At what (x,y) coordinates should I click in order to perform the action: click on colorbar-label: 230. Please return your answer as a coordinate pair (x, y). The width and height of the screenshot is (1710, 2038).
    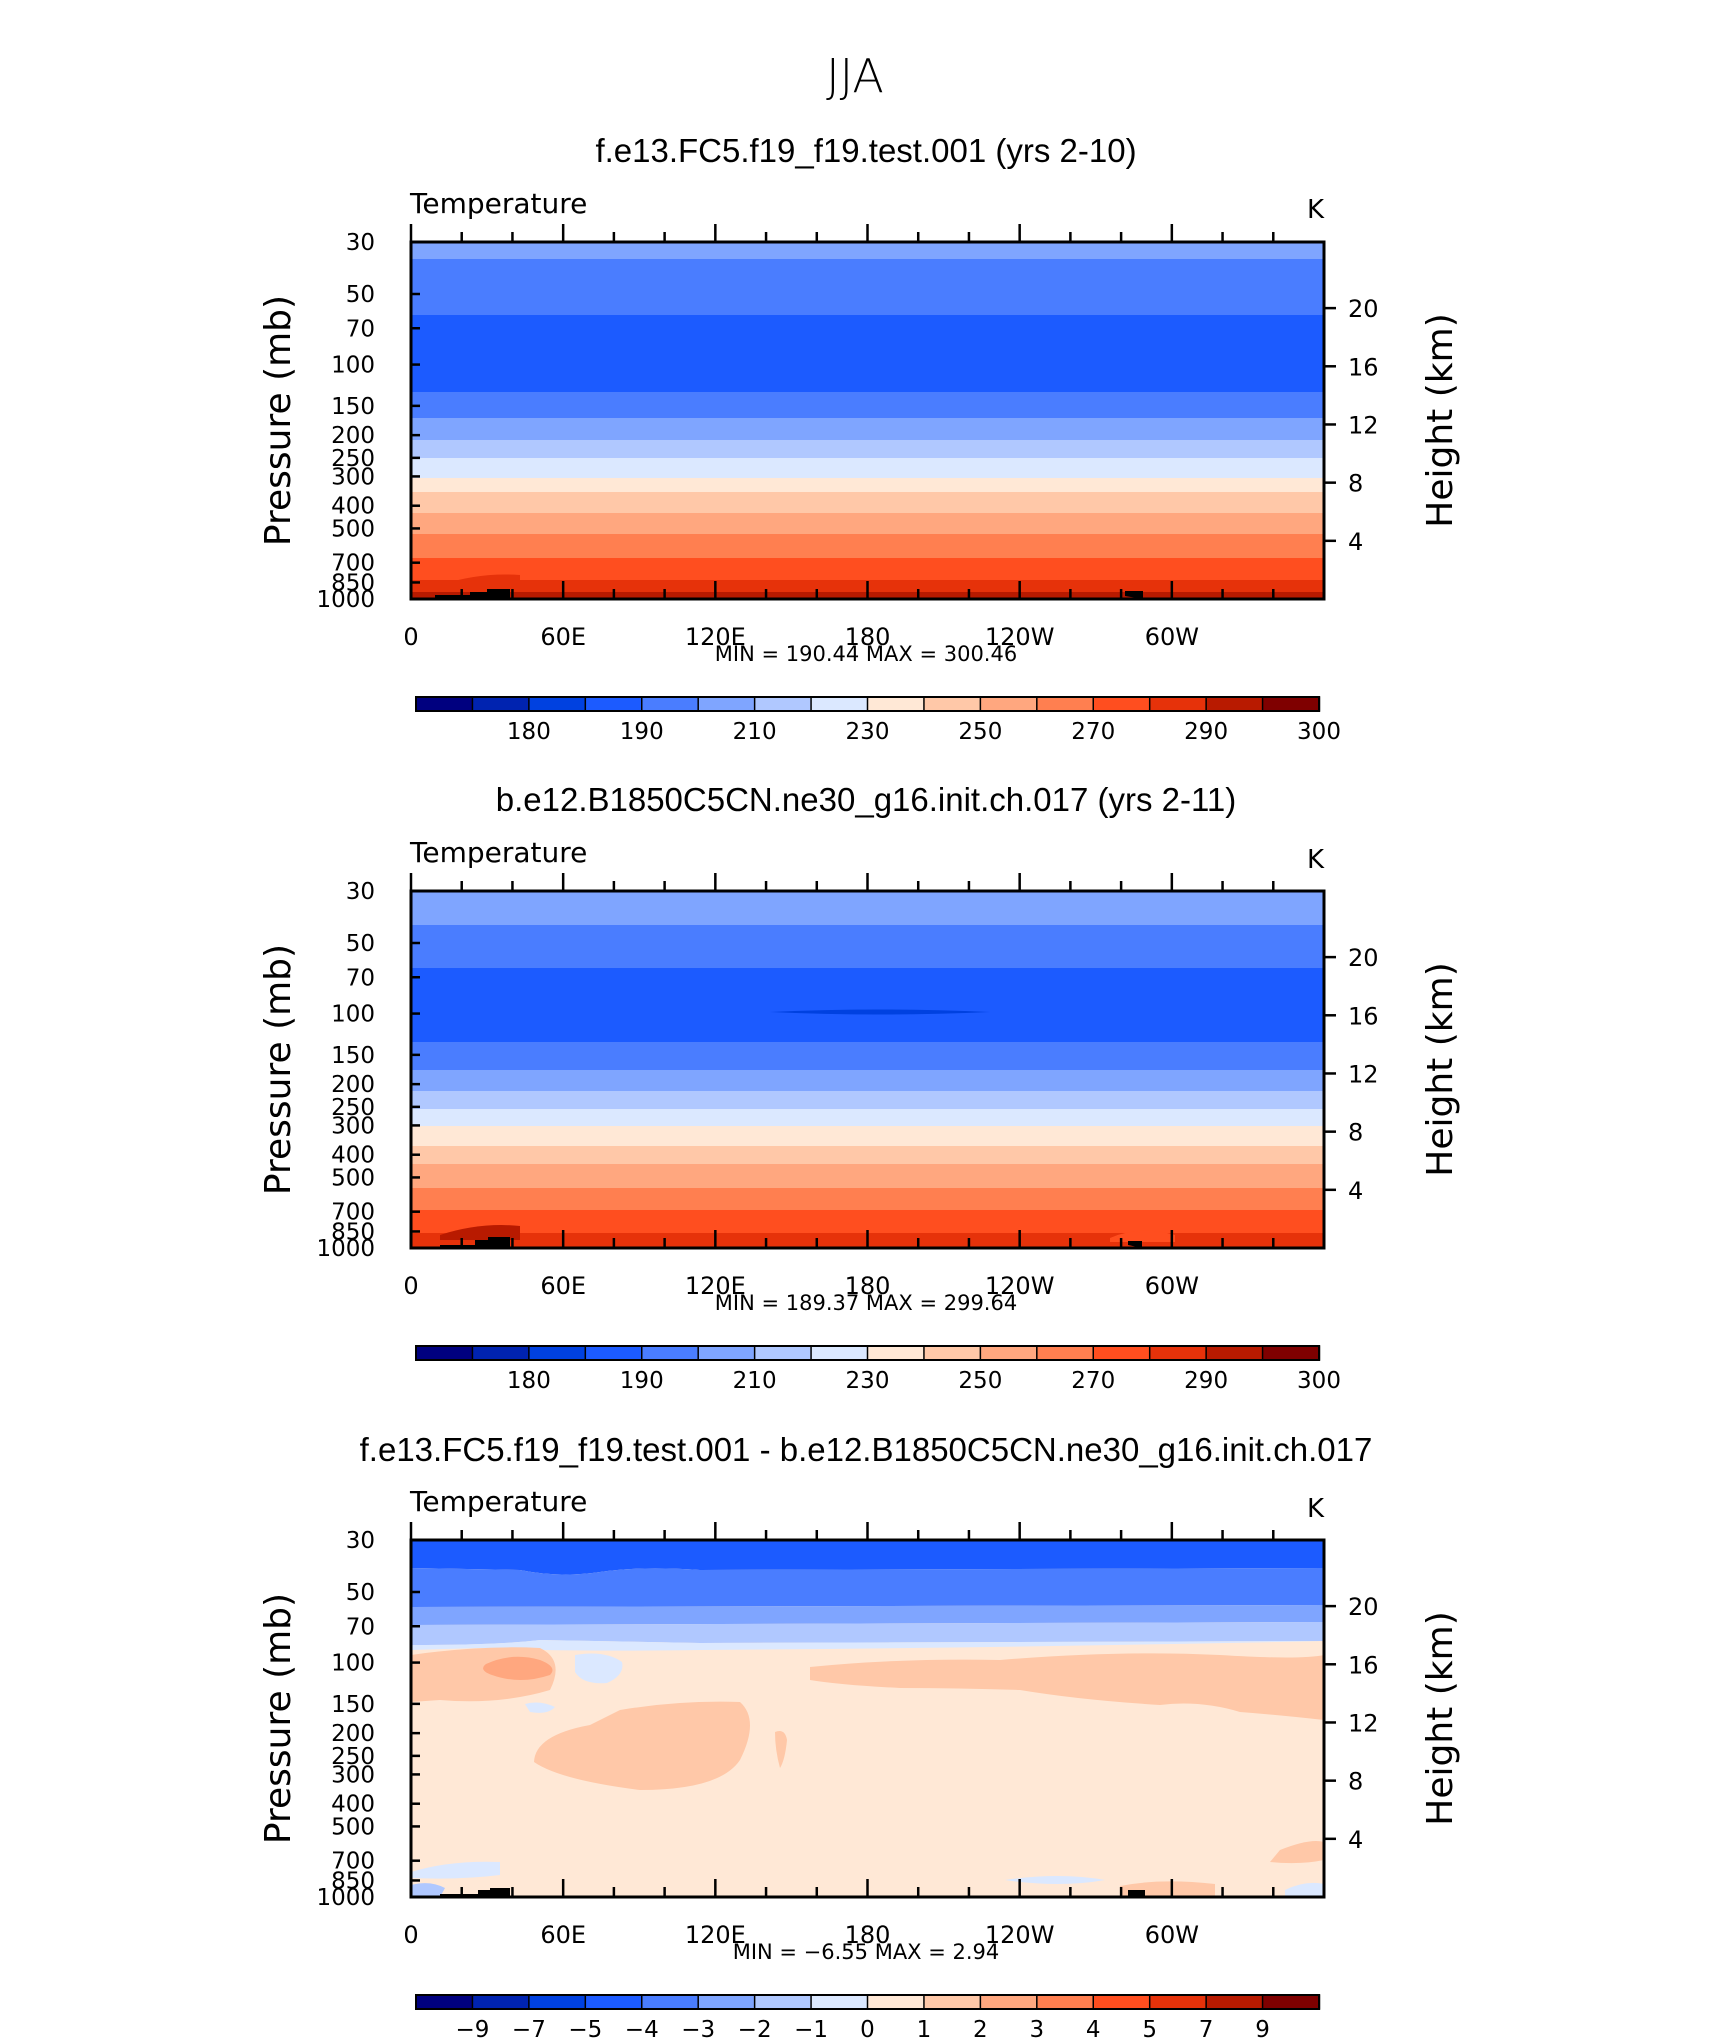
    Looking at the image, I should click on (868, 1381).